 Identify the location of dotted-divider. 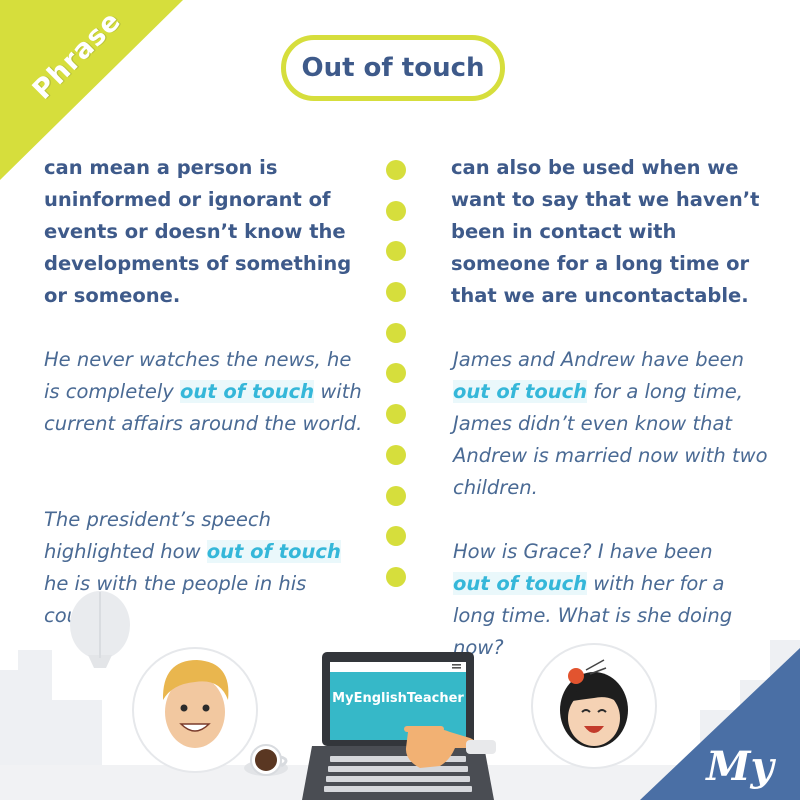
(397, 384).